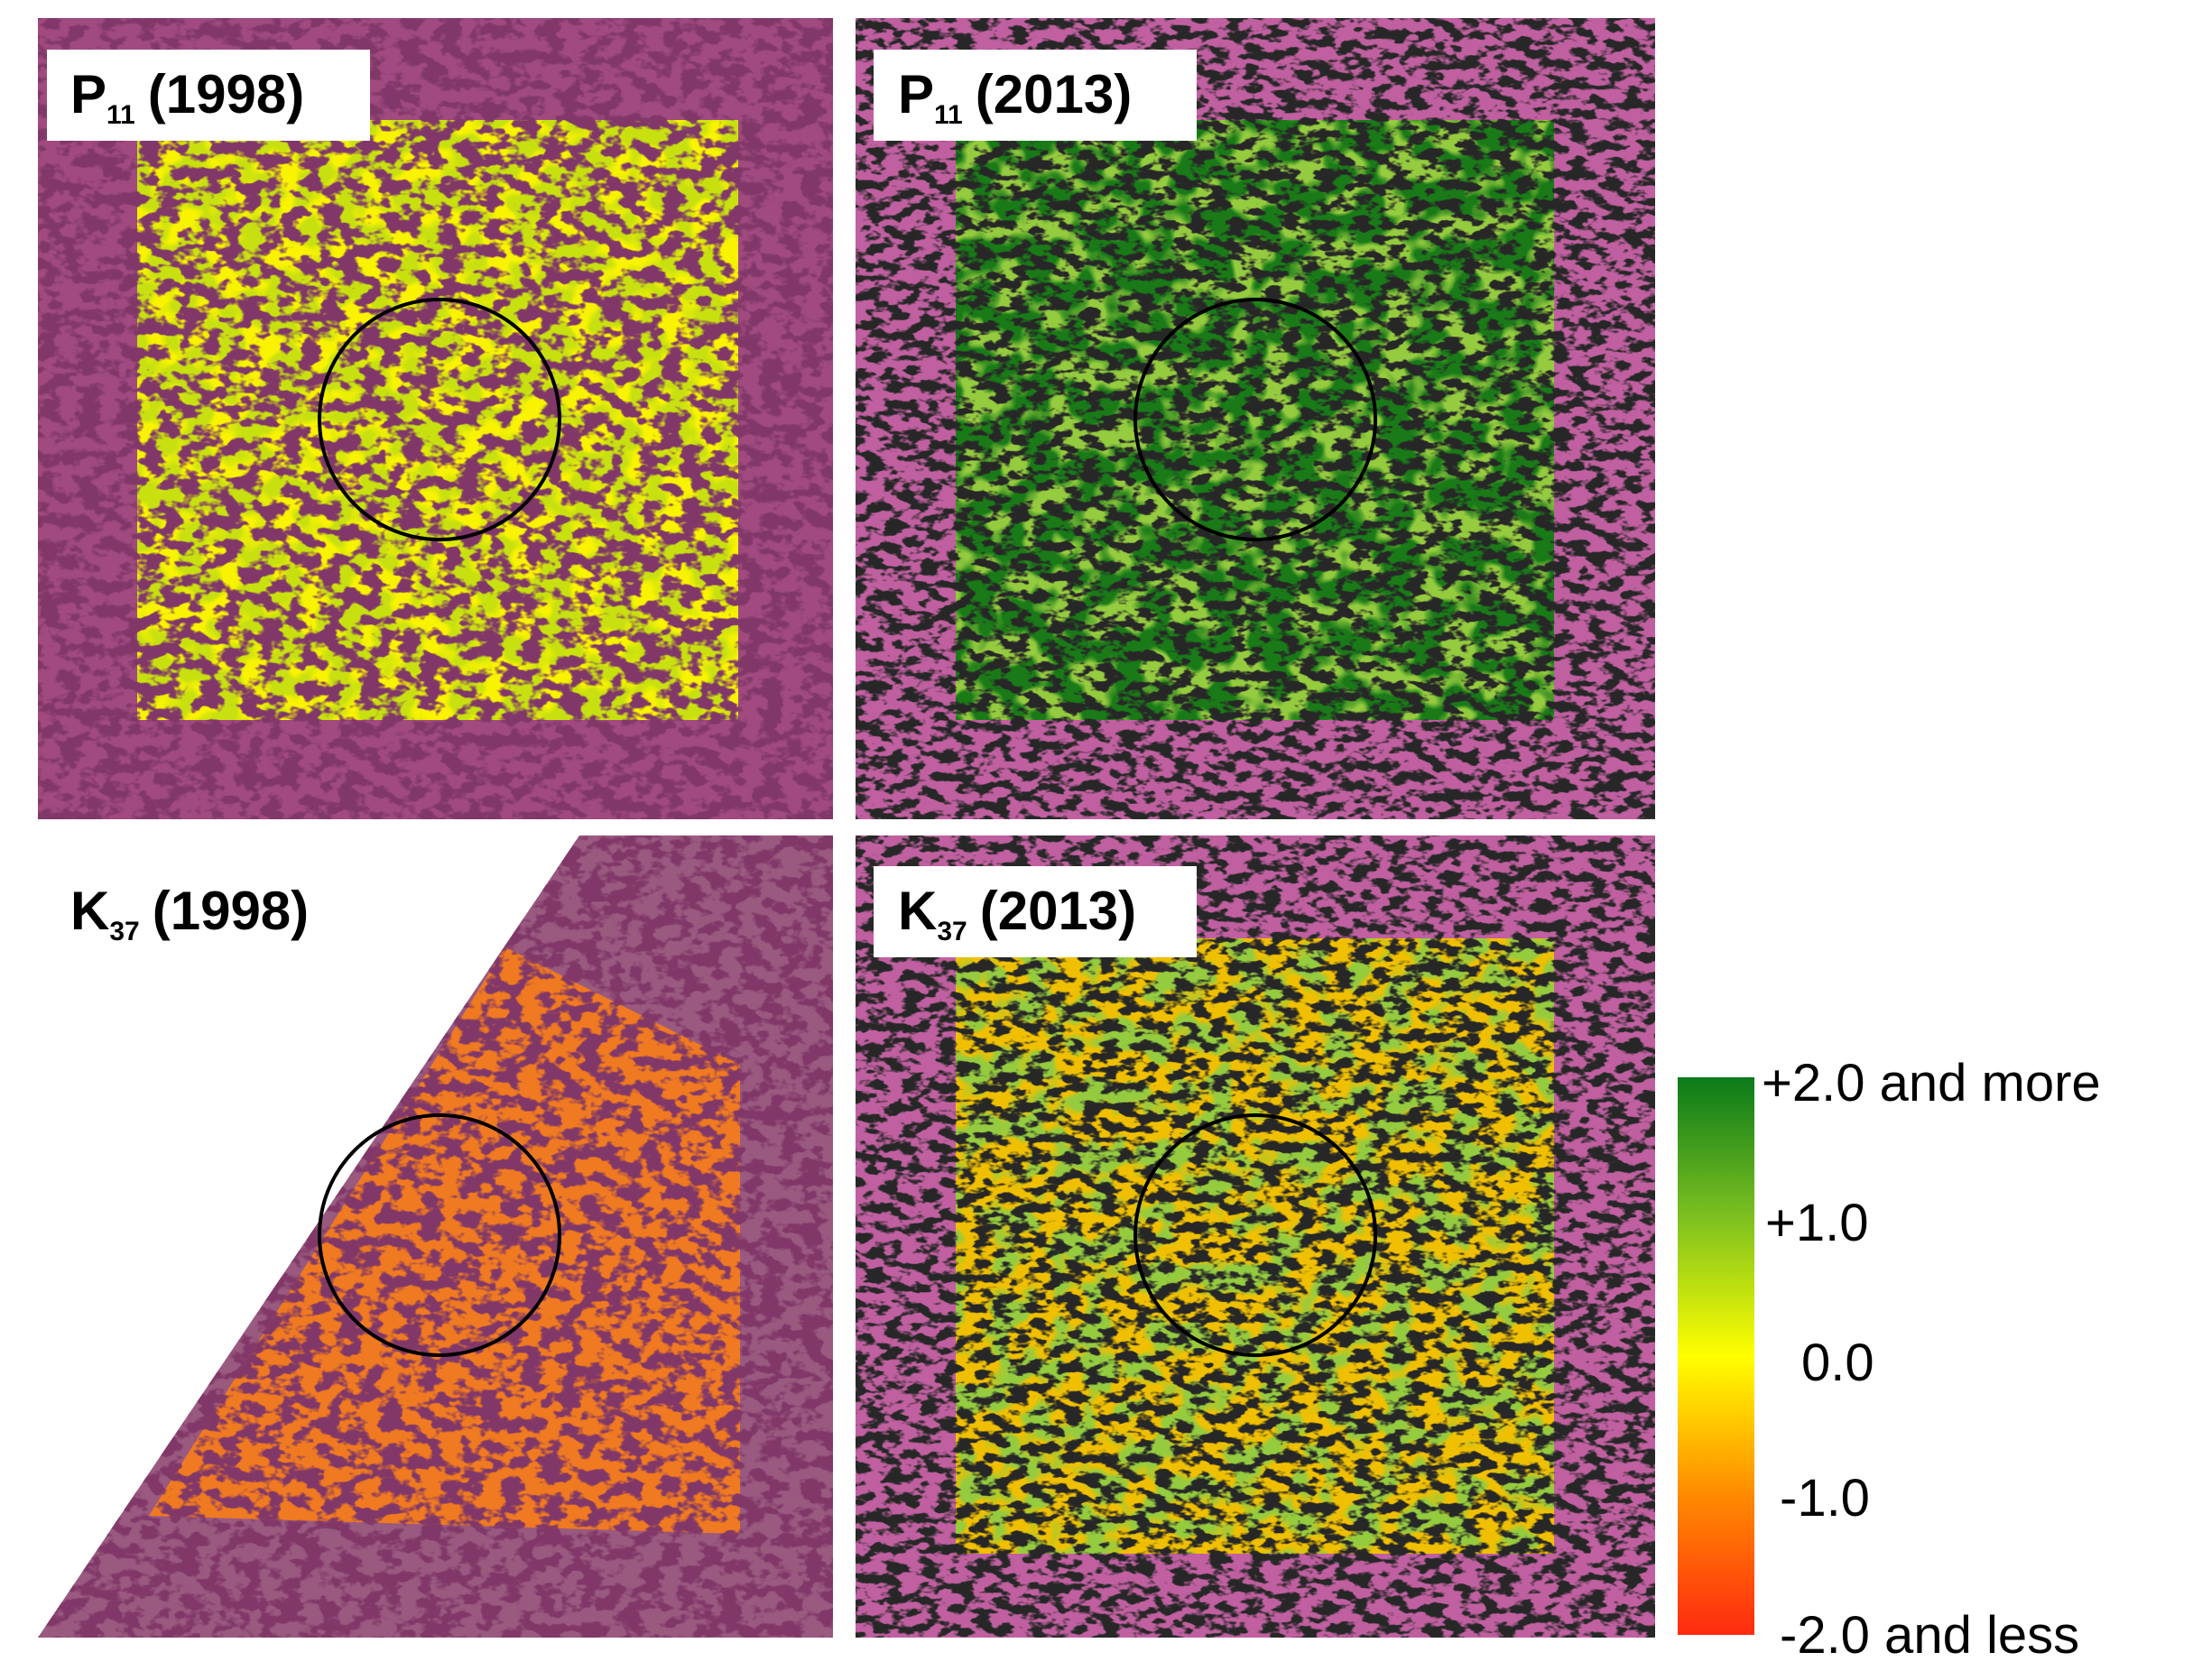  Describe the element at coordinates (1017, 913) in the screenshot. I see `panel-label: K37 (2013)` at that location.